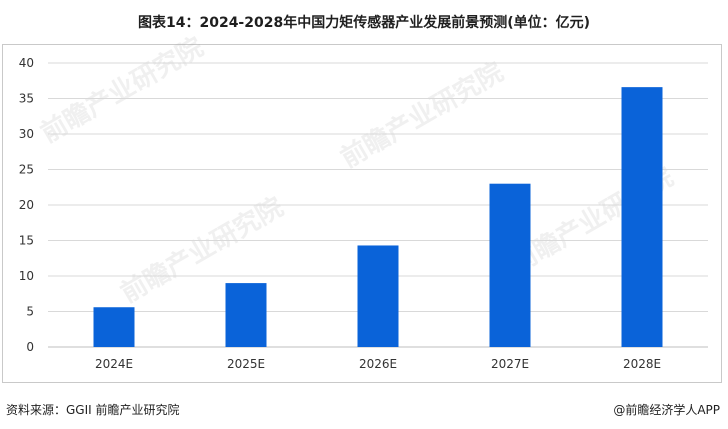 The height and width of the screenshot is (429, 728). I want to click on y-tick-label: 30, so click(26, 134).